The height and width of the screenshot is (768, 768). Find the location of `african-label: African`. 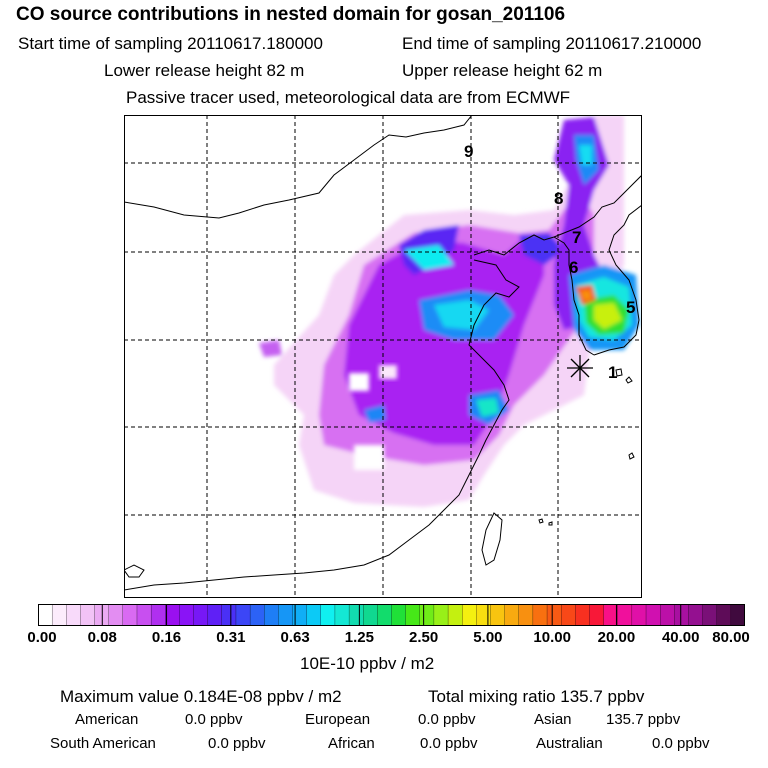

african-label: African is located at coordinates (351, 743).